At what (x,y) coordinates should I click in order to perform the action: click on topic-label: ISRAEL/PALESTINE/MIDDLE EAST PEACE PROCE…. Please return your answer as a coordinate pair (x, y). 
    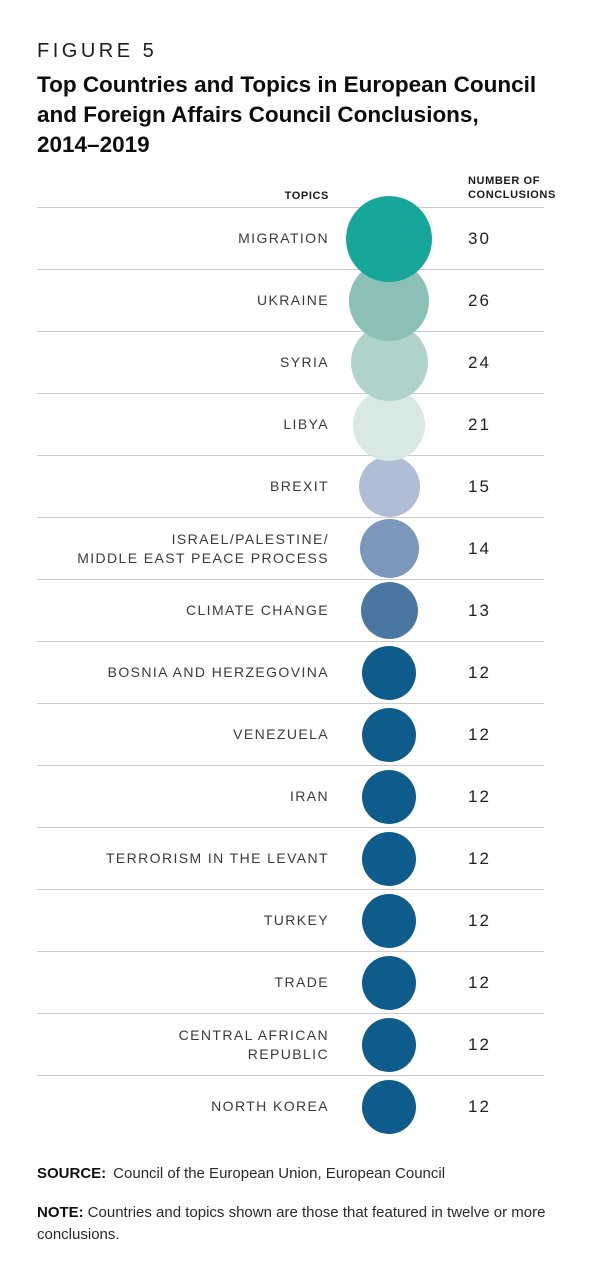
    Looking at the image, I should click on (203, 548).